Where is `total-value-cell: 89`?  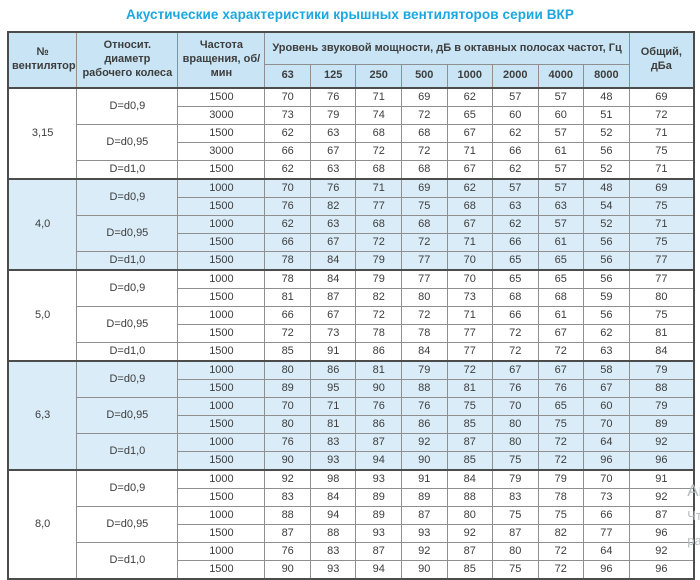
total-value-cell: 89 is located at coordinates (661, 424).